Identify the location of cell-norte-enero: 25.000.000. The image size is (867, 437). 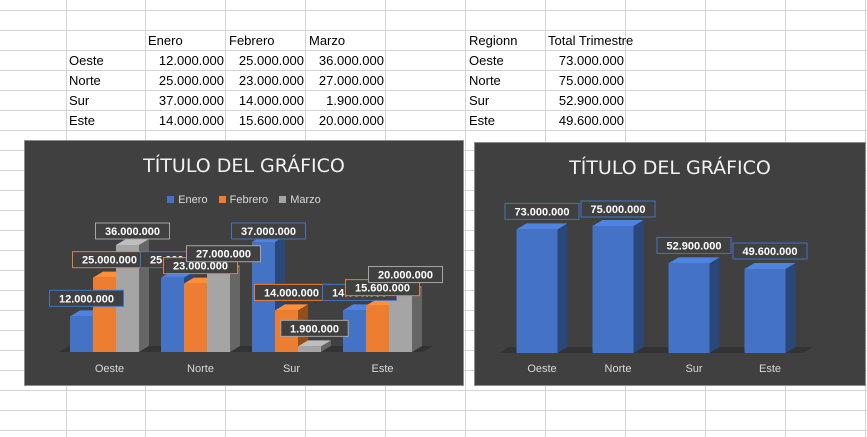
(191, 80).